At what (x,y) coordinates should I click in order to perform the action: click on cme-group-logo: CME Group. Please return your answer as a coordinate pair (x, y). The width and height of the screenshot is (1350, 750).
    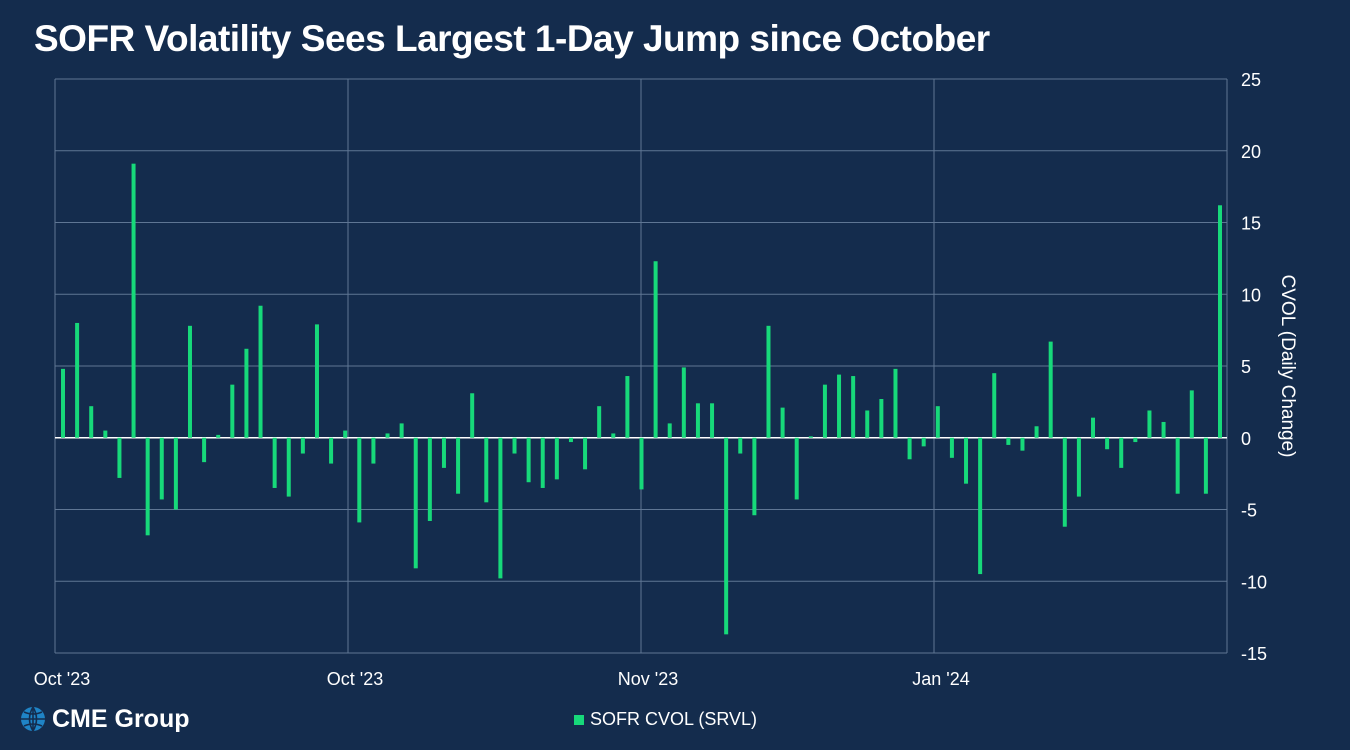
    Looking at the image, I should click on (104, 719).